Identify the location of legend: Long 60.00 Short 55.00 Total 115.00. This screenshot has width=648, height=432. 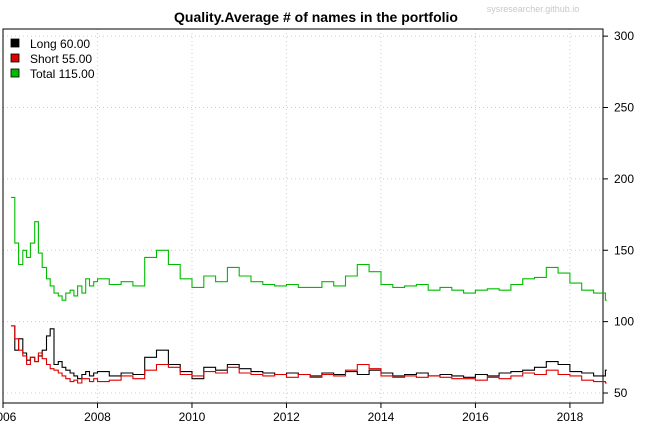
(52, 59).